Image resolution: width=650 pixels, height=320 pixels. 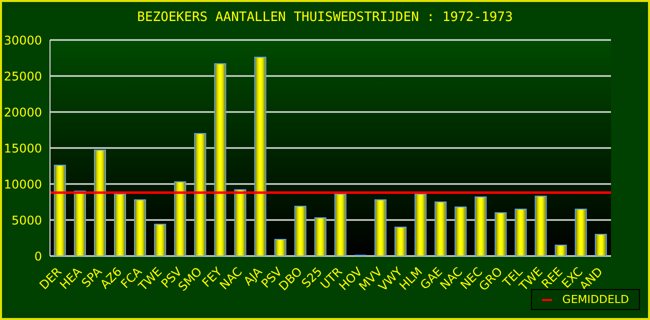 I want to click on y-tick-label: 5000, so click(x=26, y=220).